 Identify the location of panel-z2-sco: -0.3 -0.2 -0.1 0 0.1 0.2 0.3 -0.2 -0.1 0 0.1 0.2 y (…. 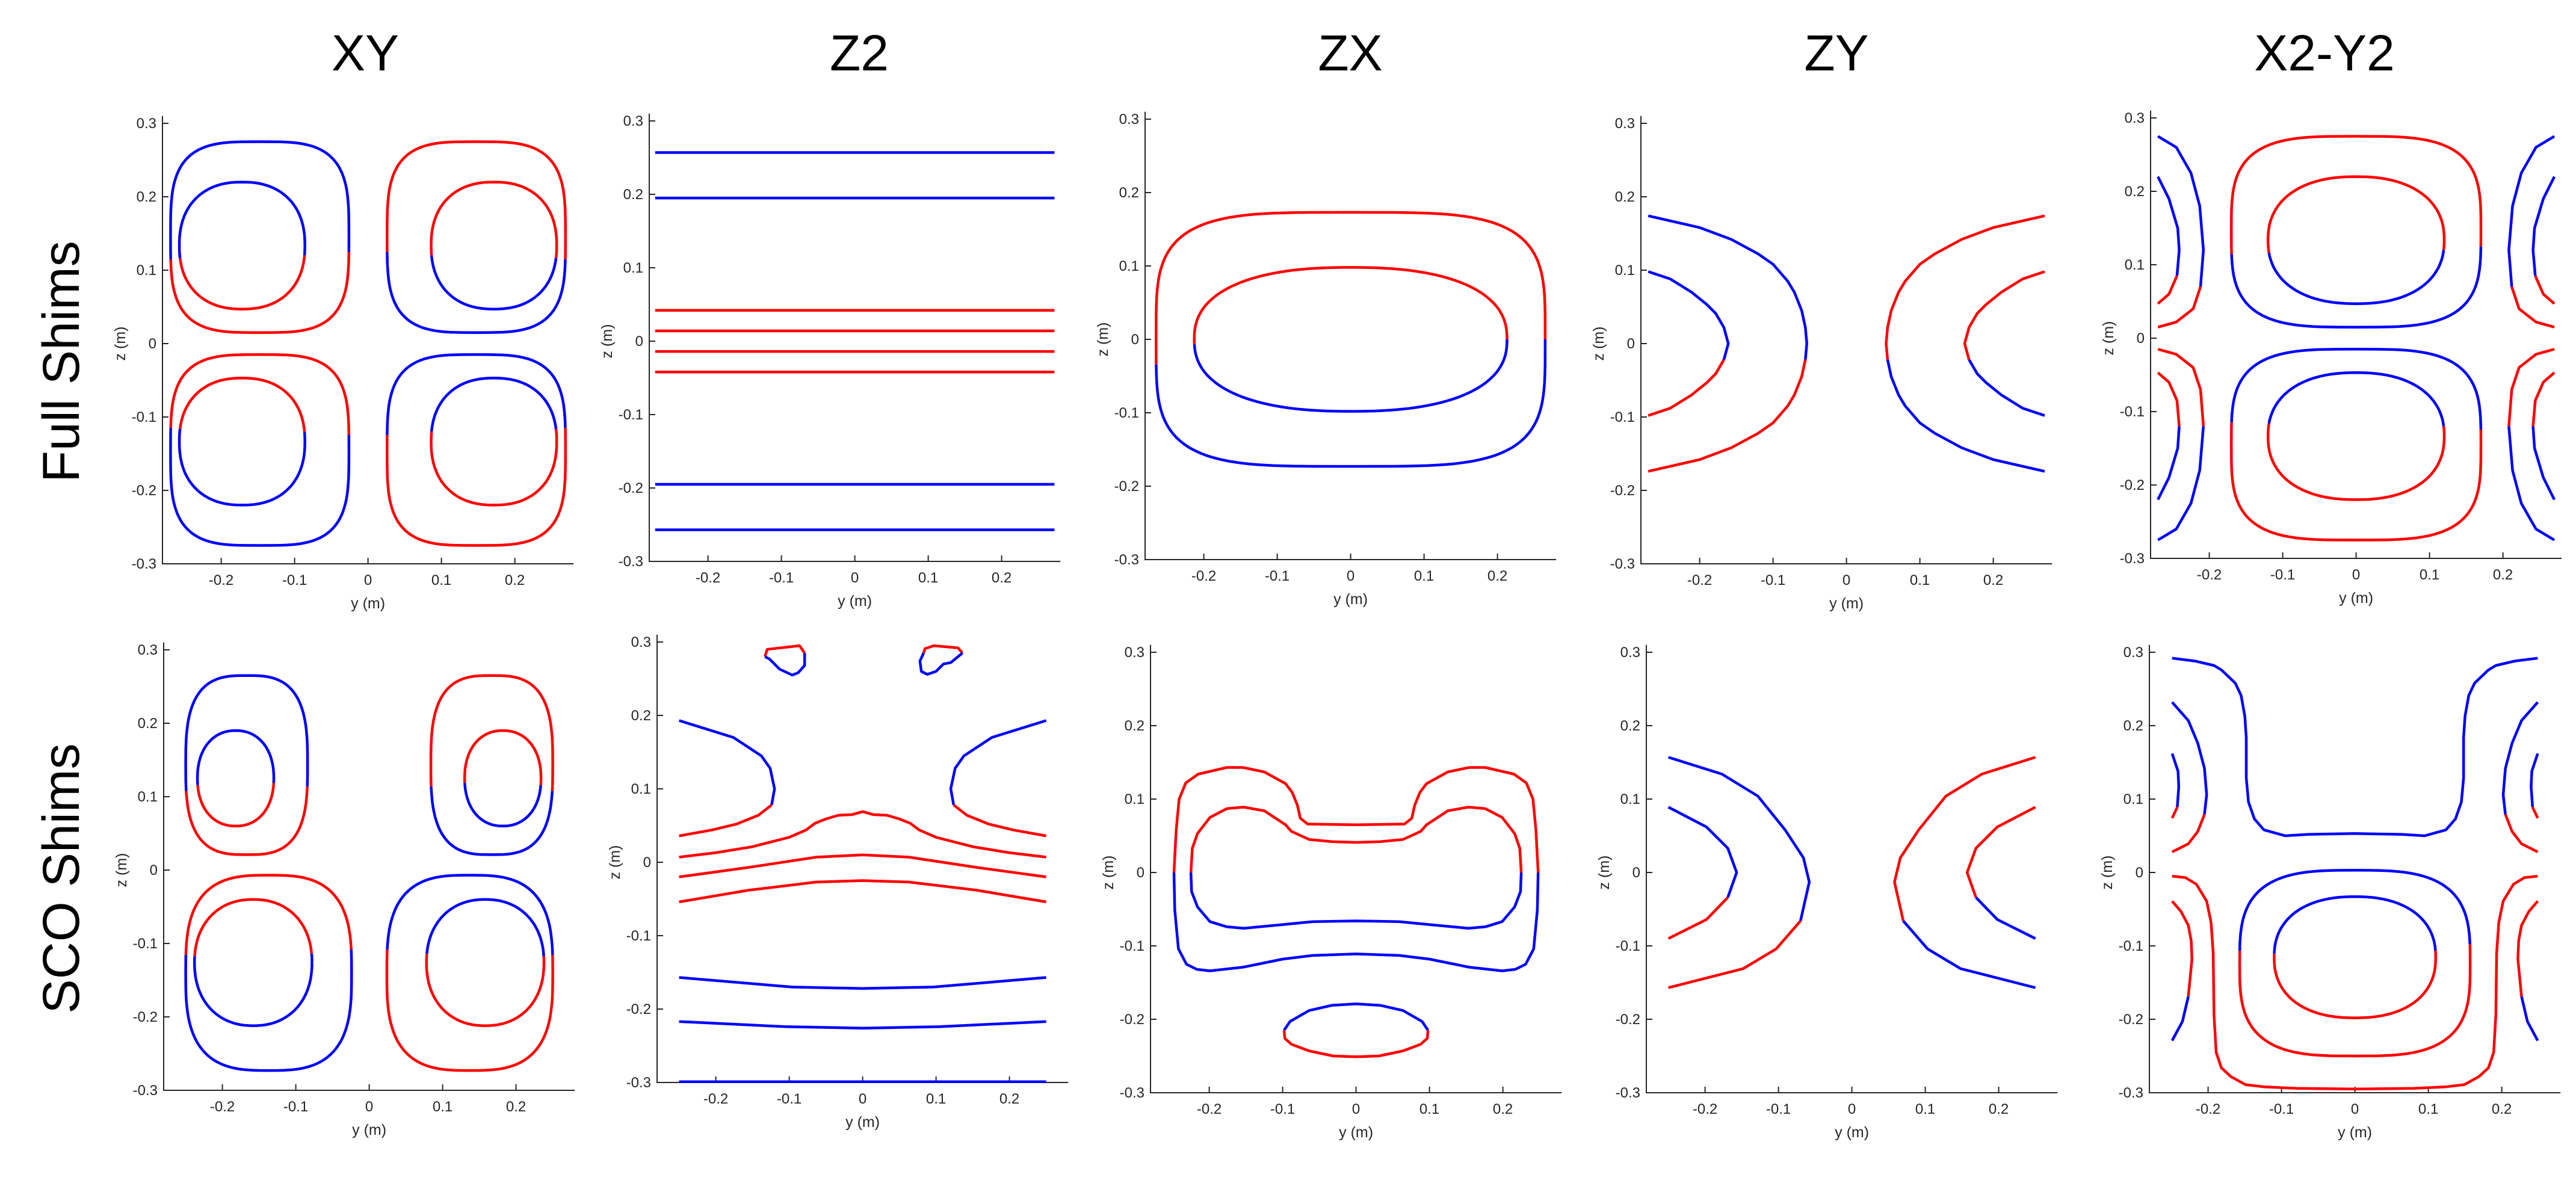
(838, 882).